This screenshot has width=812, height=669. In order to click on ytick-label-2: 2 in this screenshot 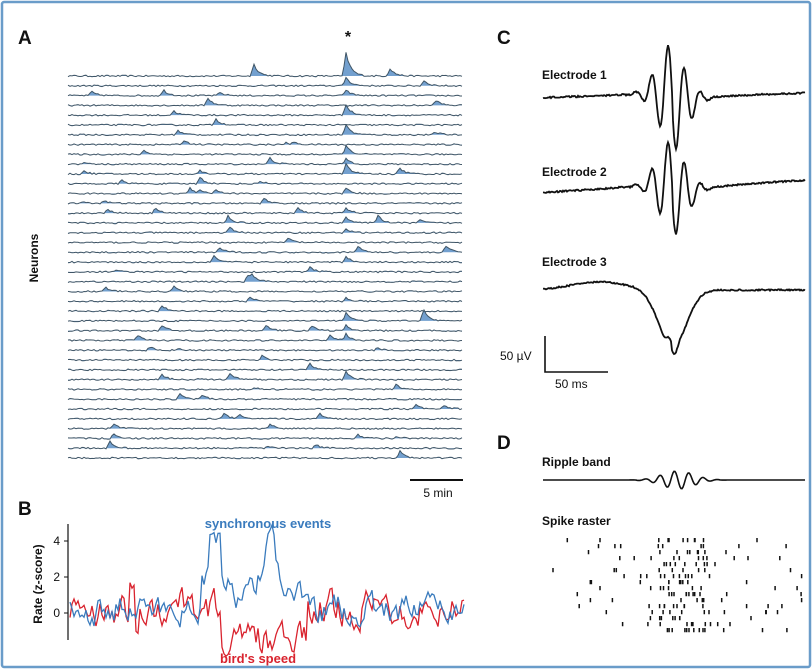, I will do `click(56, 577)`.